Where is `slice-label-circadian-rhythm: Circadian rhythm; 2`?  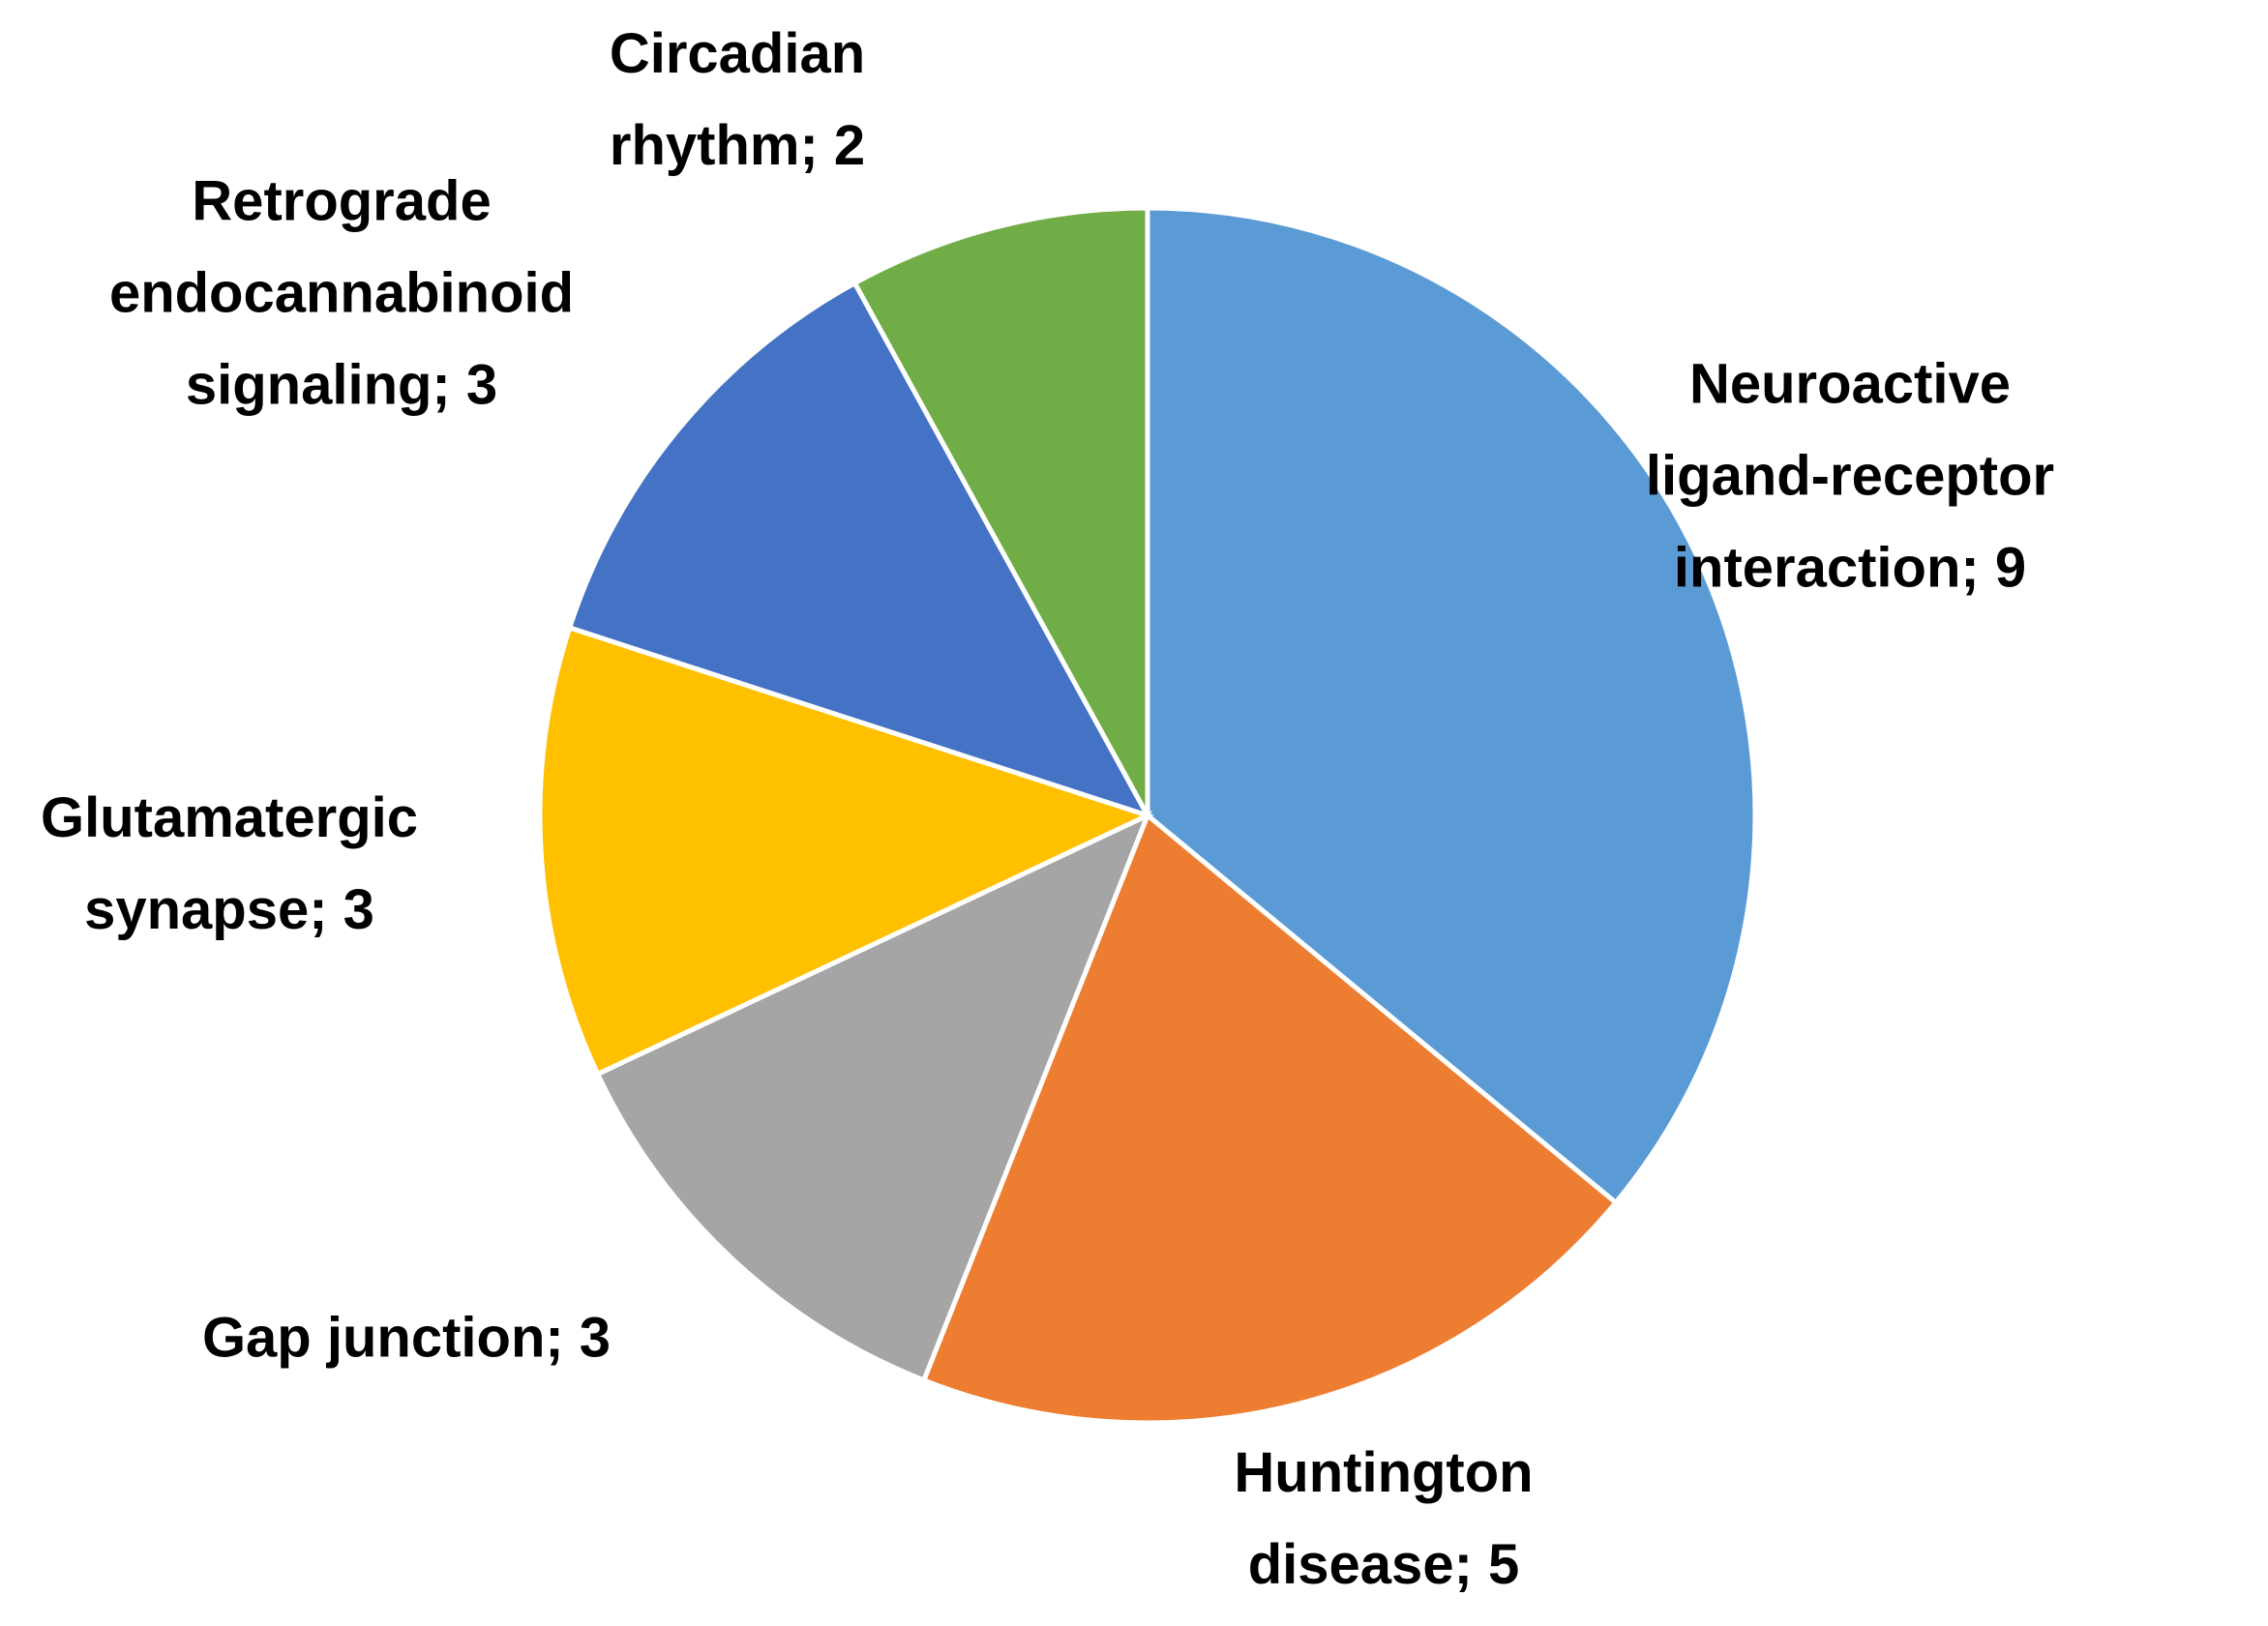
slice-label-circadian-rhythm: Circadian rhythm; 2 is located at coordinates (737, 100).